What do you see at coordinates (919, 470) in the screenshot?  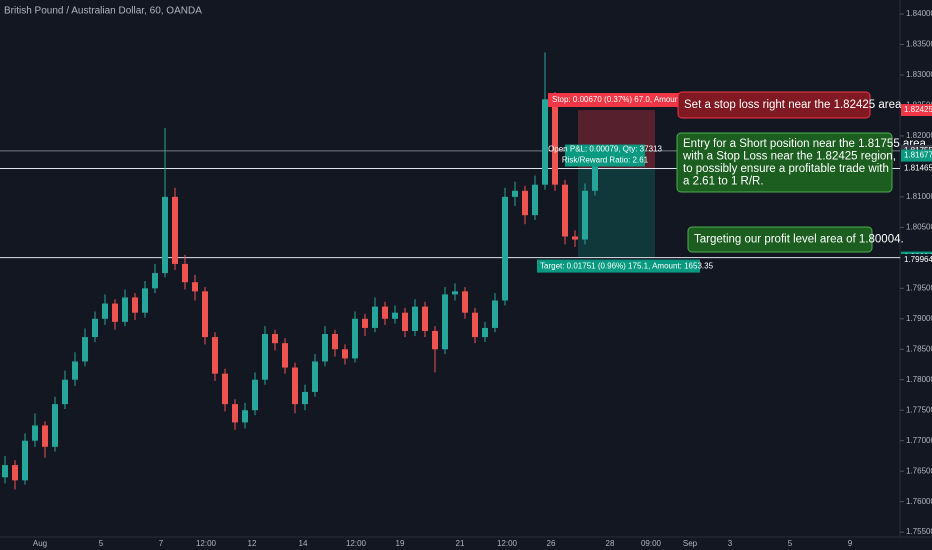 I see `y-tick-label: 1.76500` at bounding box center [919, 470].